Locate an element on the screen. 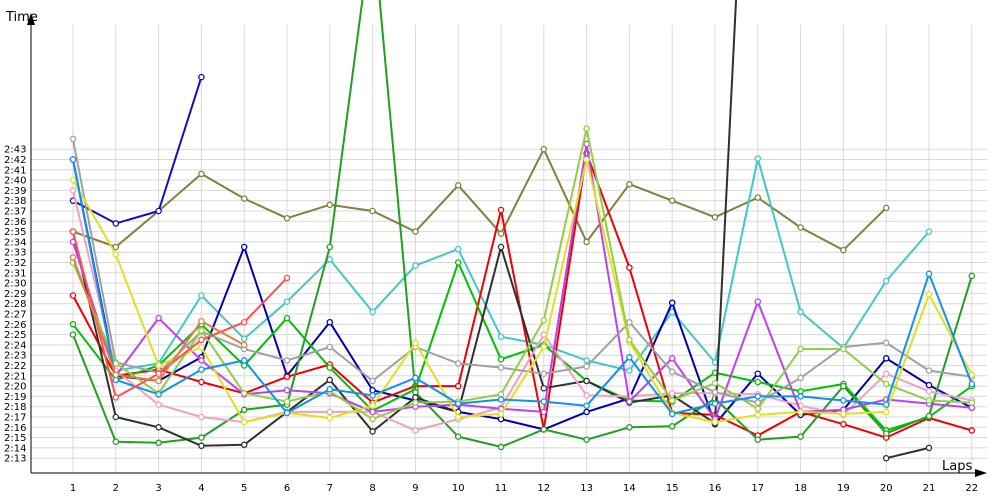 The width and height of the screenshot is (1000, 500). y-tick-label: 2:33 is located at coordinates (15, 253).